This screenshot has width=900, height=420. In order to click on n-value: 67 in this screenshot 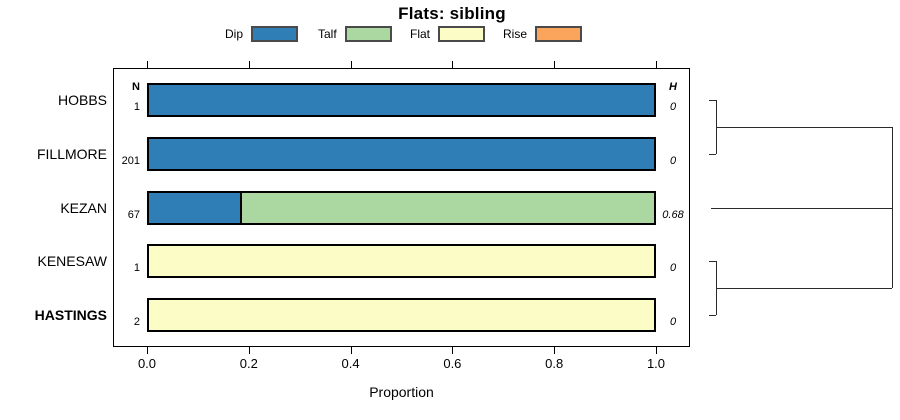, I will do `click(133, 215)`.